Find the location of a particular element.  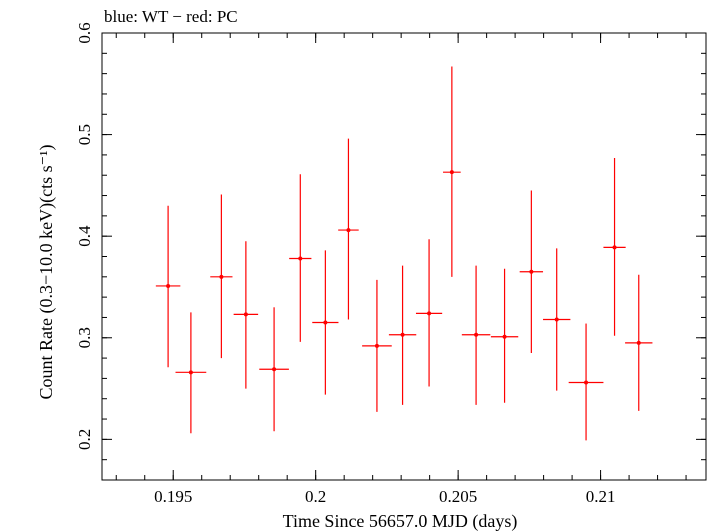

y-tick-label: 0.3 is located at coordinates (84, 337).